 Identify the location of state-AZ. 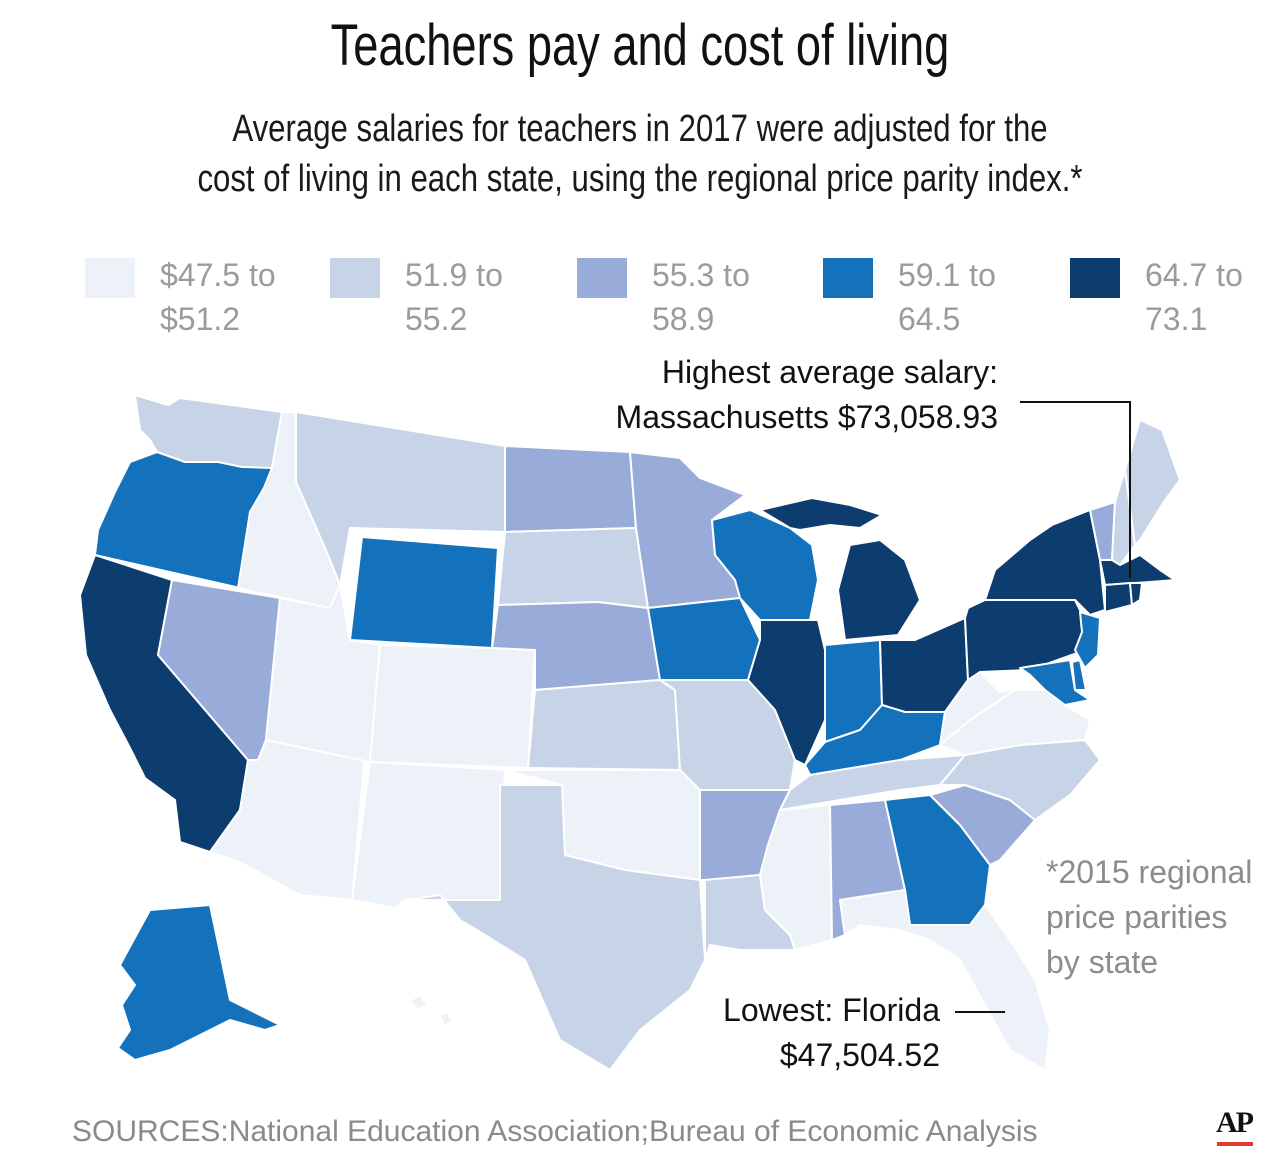
(287, 820).